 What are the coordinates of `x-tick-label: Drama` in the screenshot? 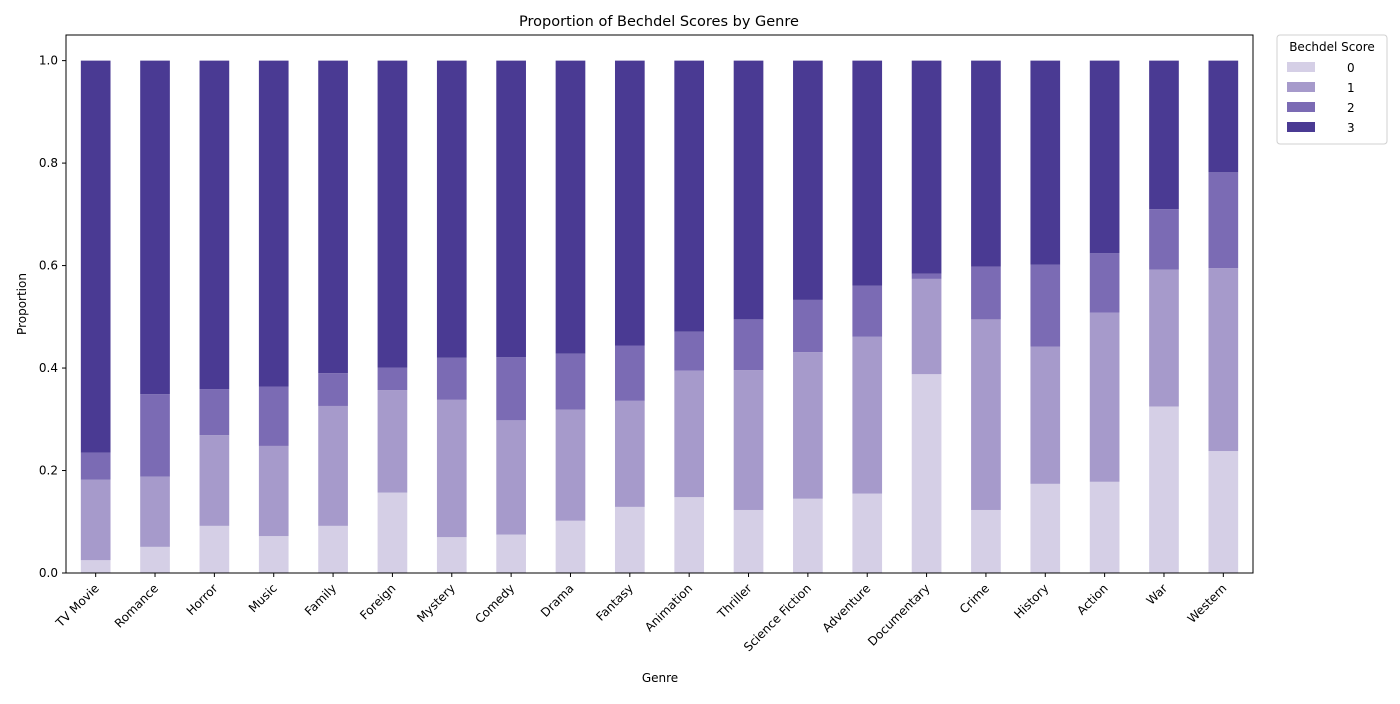 It's located at (557, 600).